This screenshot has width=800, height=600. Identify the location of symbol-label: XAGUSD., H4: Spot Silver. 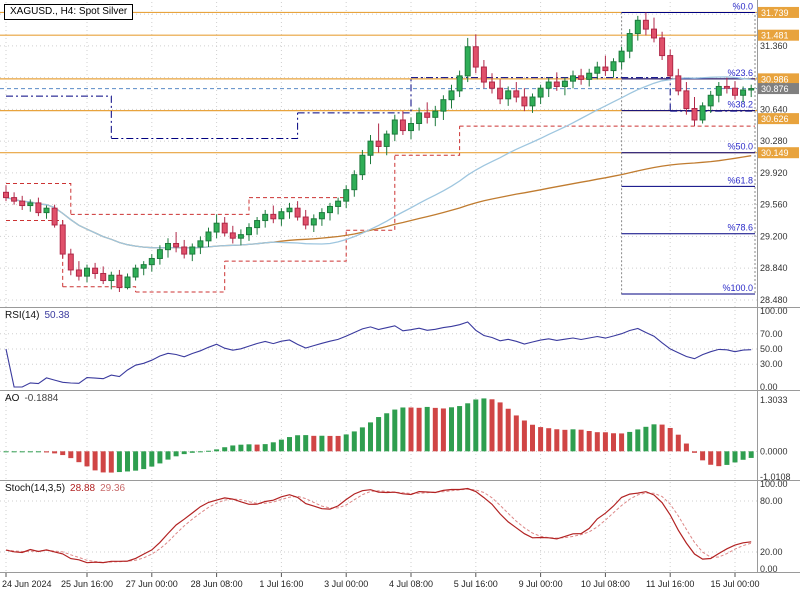
(69, 12).